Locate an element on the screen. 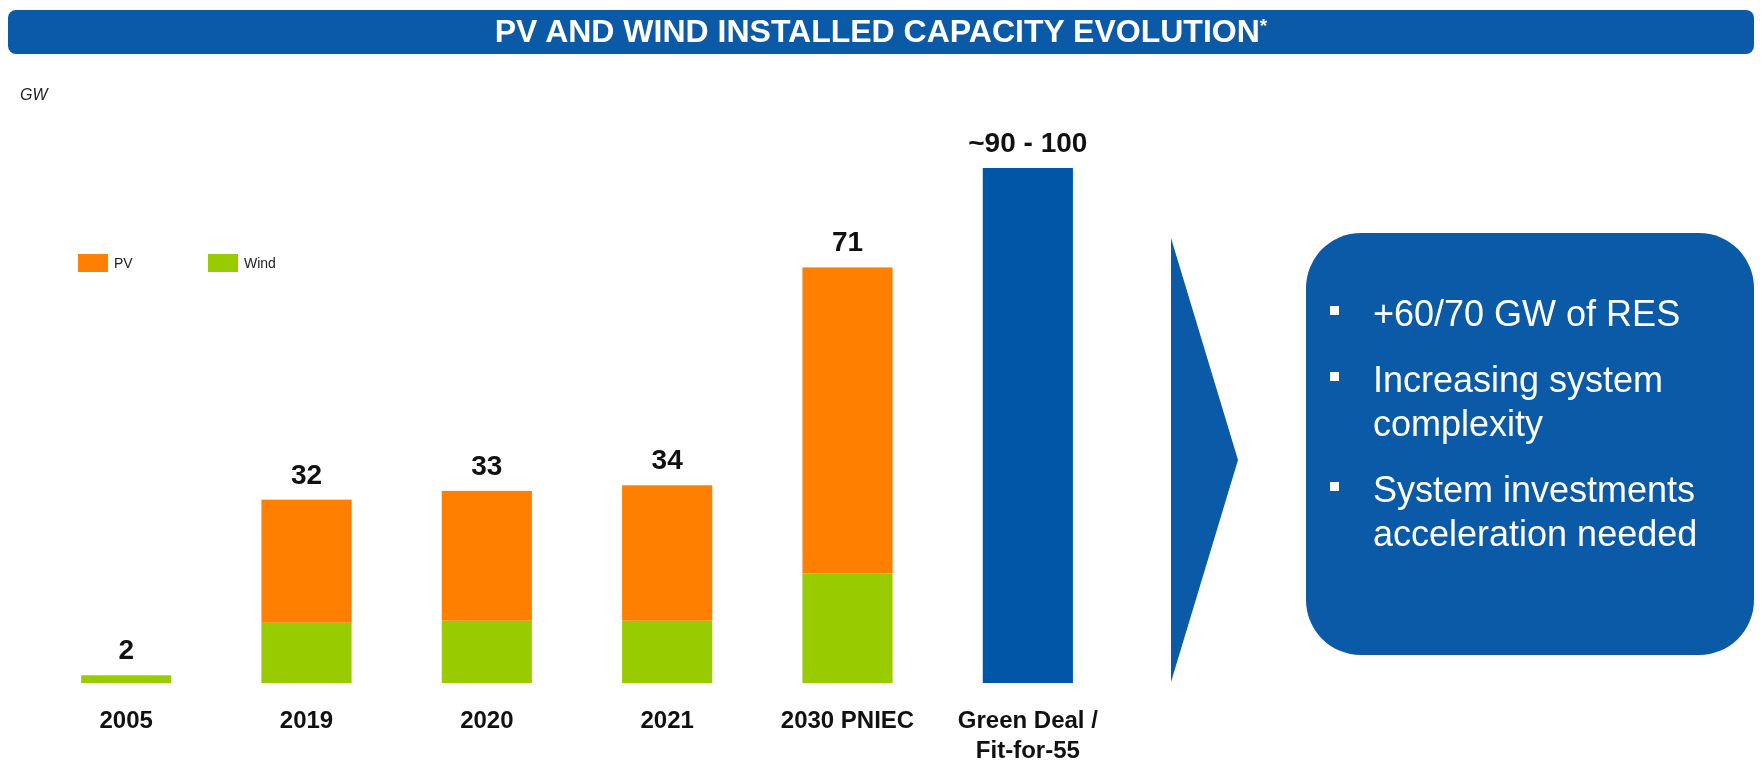  text: System investments acceleration needed is located at coordinates (1535, 511).